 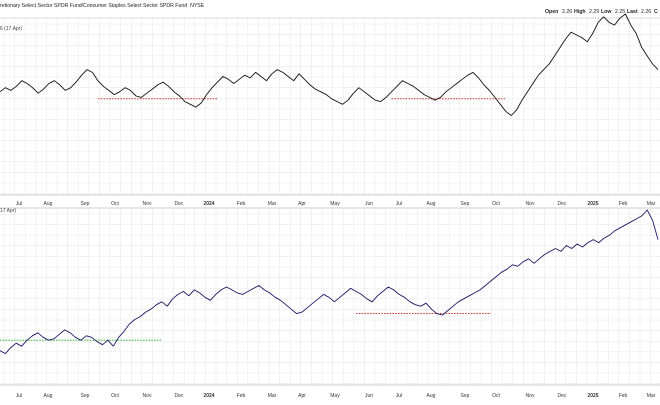 What do you see at coordinates (594, 12) in the screenshot?
I see `ohlc-high-value: 2.29` at bounding box center [594, 12].